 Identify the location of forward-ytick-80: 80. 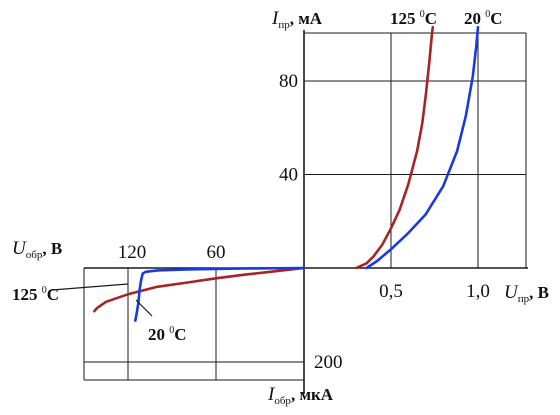
(288, 81).